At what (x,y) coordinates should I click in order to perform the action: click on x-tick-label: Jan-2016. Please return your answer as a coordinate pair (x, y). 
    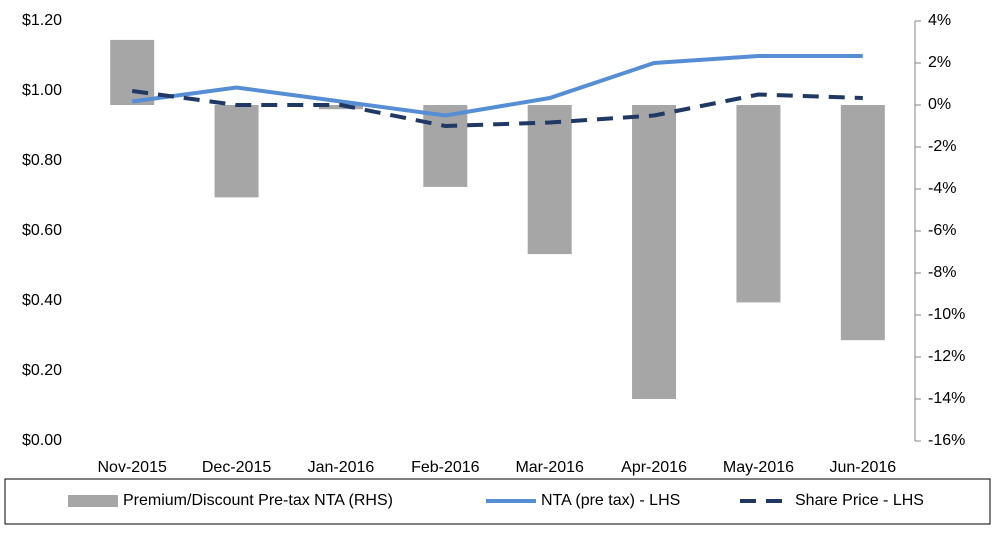
    Looking at the image, I should click on (341, 467).